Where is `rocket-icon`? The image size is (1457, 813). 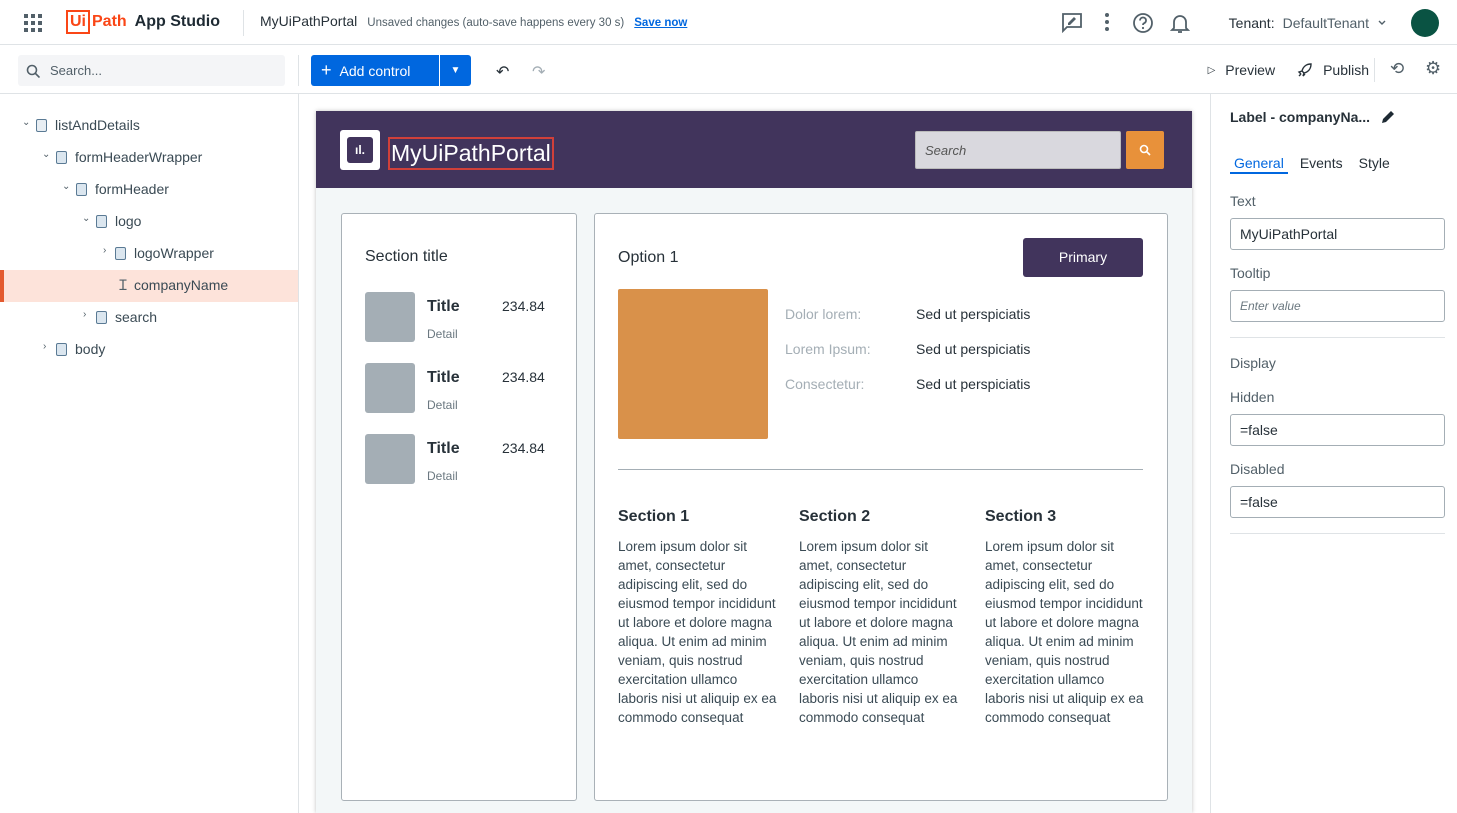
rocket-icon is located at coordinates (1304, 70).